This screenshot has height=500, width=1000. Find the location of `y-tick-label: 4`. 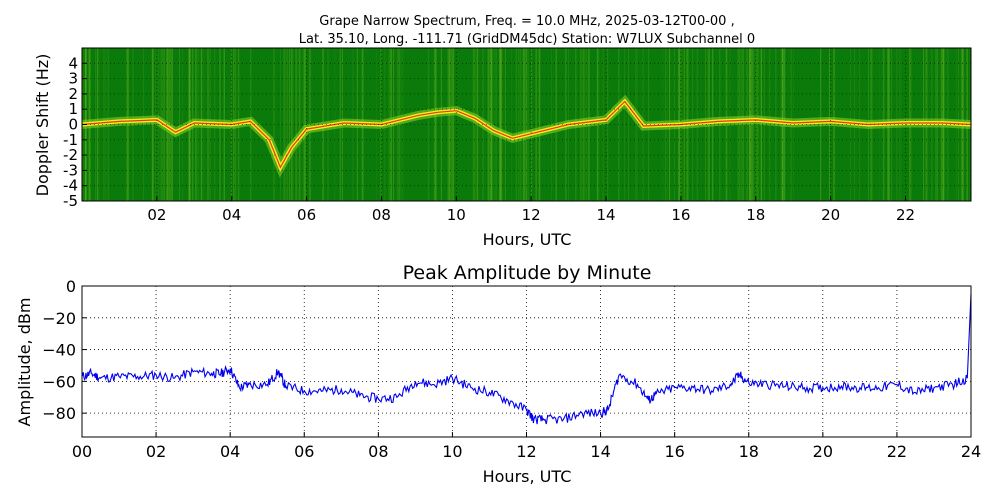

y-tick-label: 4 is located at coordinates (73, 63).